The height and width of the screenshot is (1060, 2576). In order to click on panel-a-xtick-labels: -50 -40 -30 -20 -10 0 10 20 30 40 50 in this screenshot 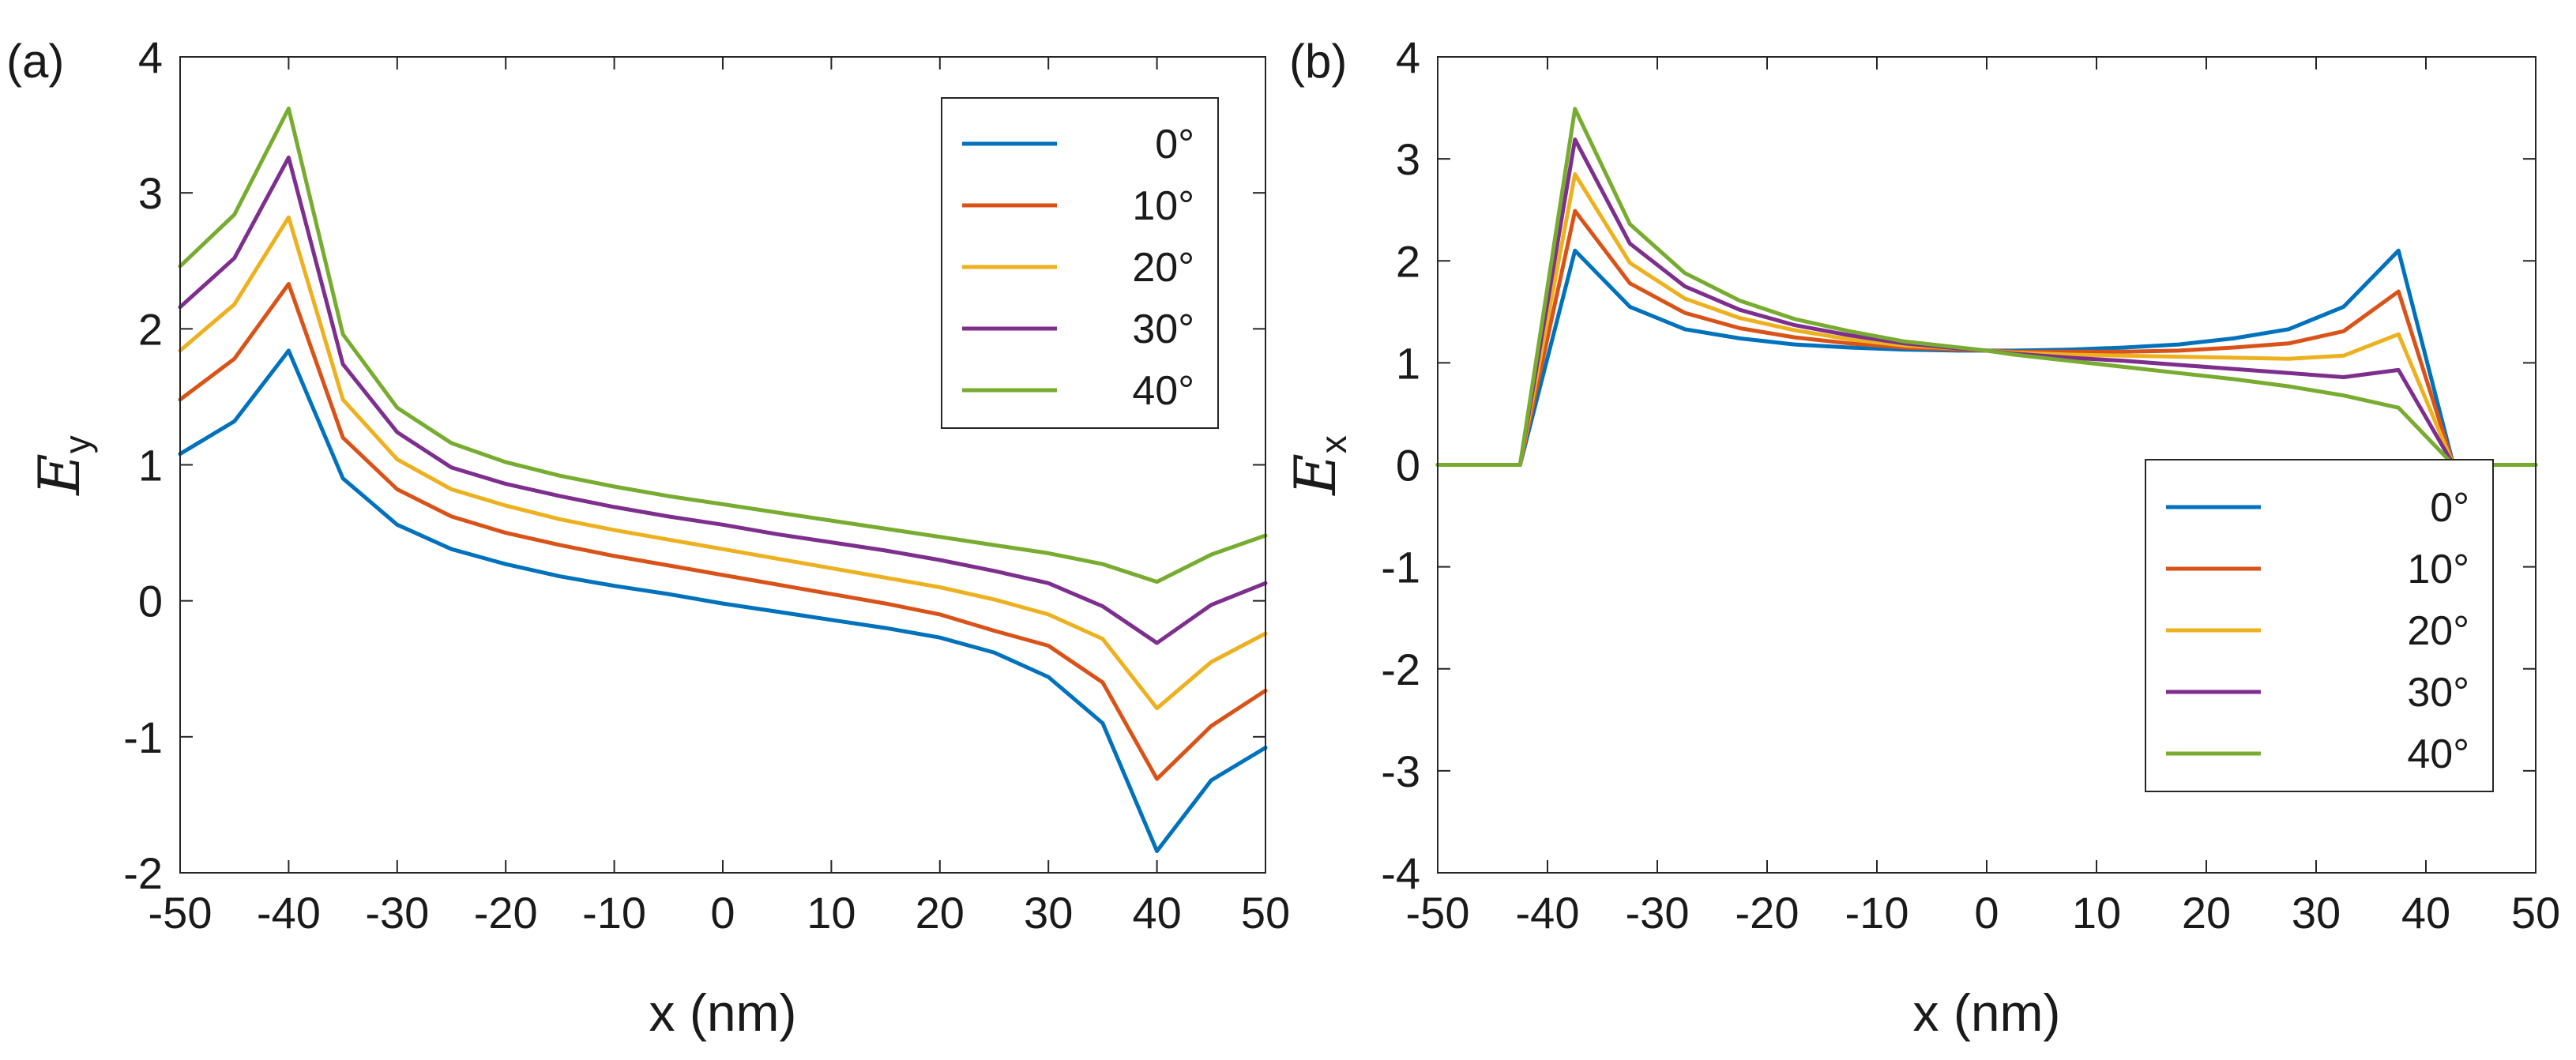, I will do `click(720, 913)`.